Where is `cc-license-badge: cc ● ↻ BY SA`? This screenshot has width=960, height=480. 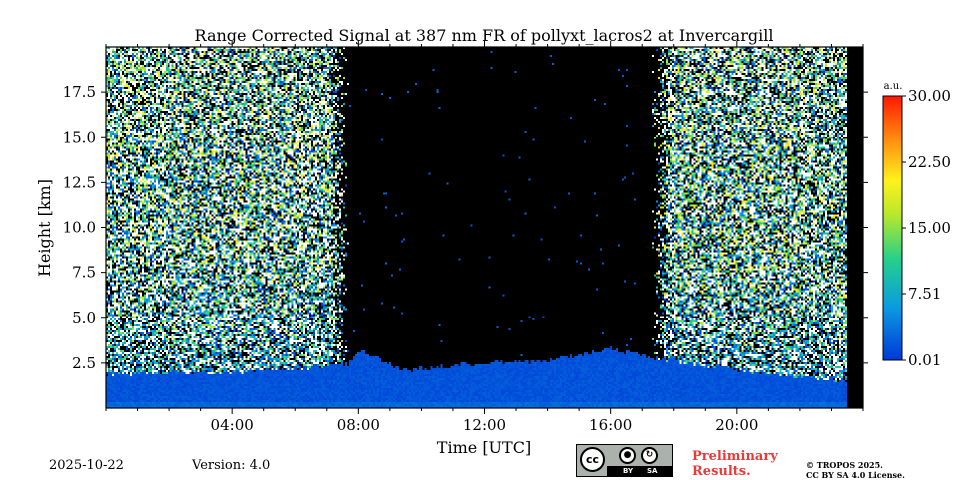 cc-license-badge: cc ● ↻ BY SA is located at coordinates (624, 460).